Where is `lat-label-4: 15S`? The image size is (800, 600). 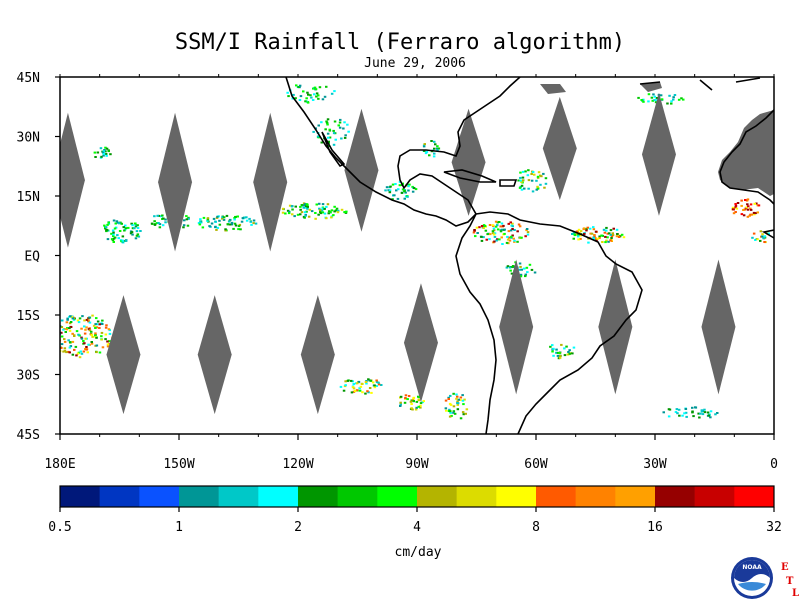 lat-label-4: 15S is located at coordinates (28, 316).